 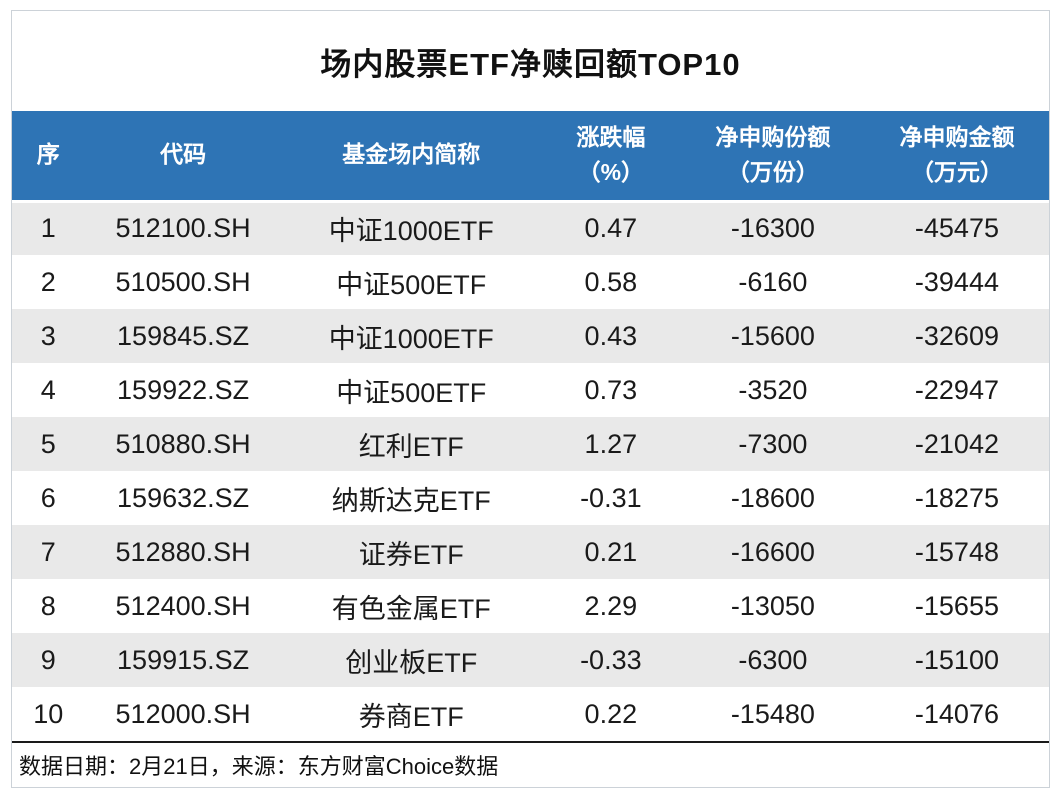 What do you see at coordinates (956, 335) in the screenshot?
I see `cell-net-amount: -32609` at bounding box center [956, 335].